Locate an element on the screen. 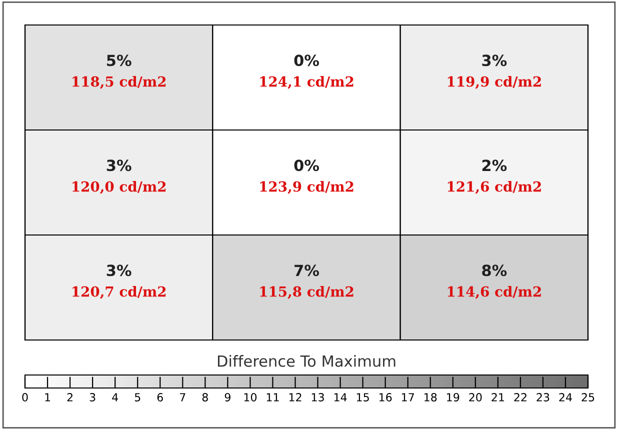 This screenshot has height=430, width=618. color-bar-label: 17 is located at coordinates (408, 397).